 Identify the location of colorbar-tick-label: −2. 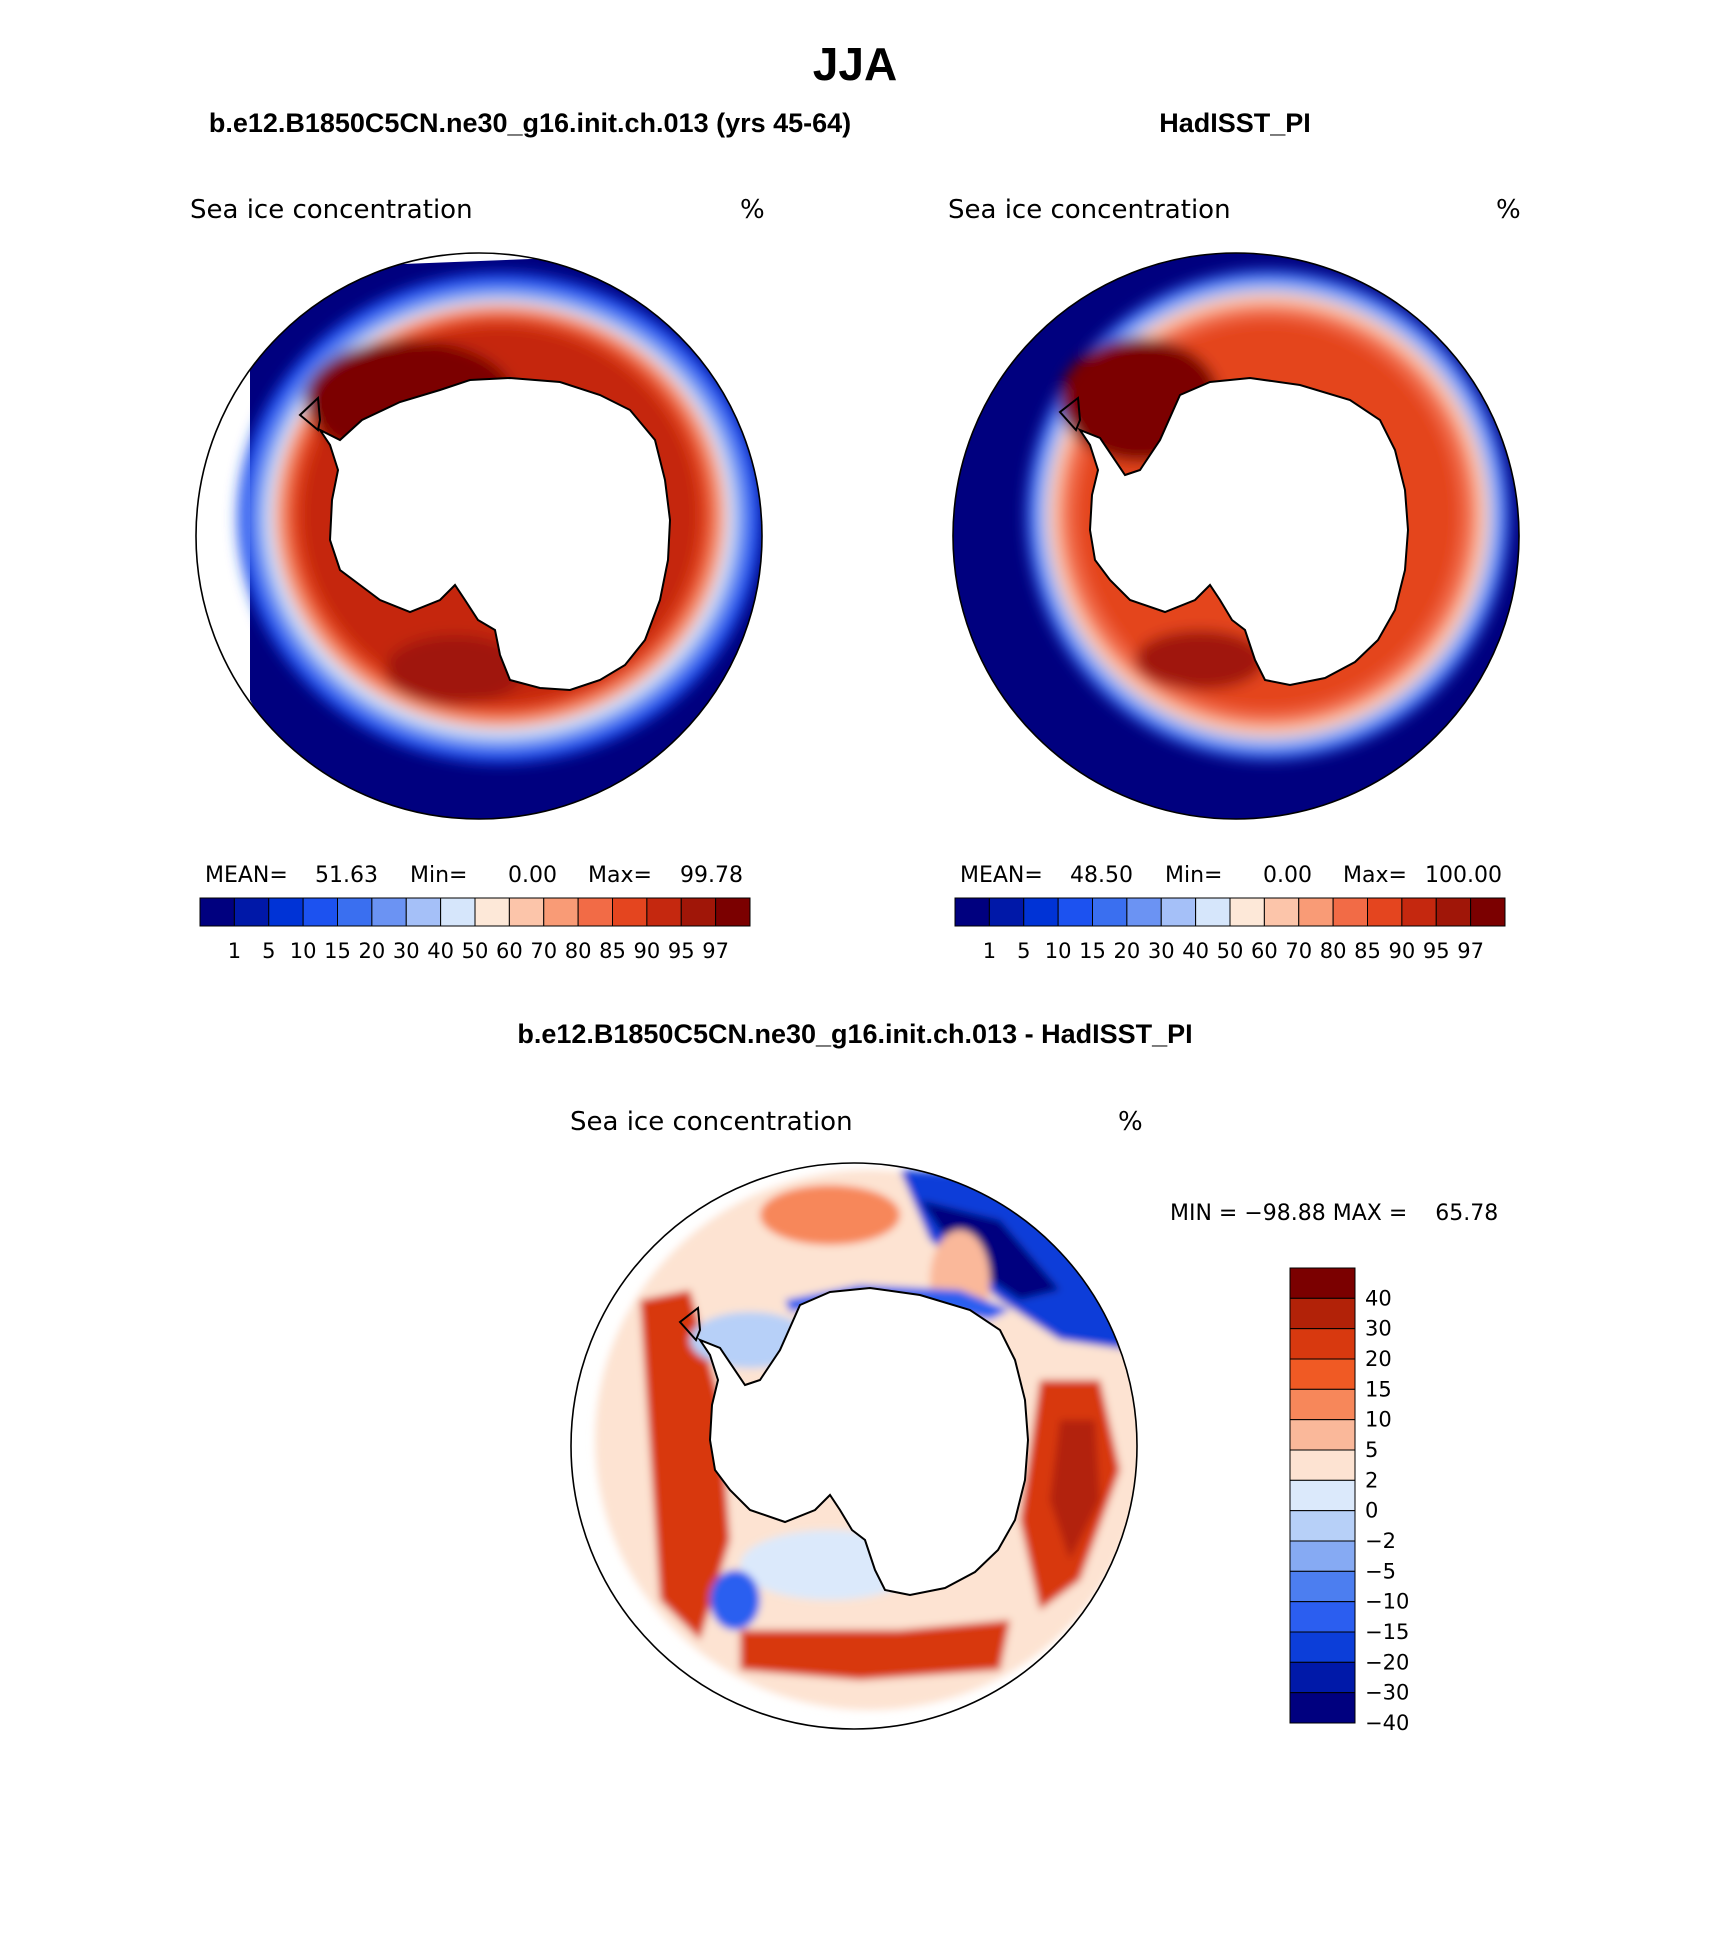
(1380, 1541).